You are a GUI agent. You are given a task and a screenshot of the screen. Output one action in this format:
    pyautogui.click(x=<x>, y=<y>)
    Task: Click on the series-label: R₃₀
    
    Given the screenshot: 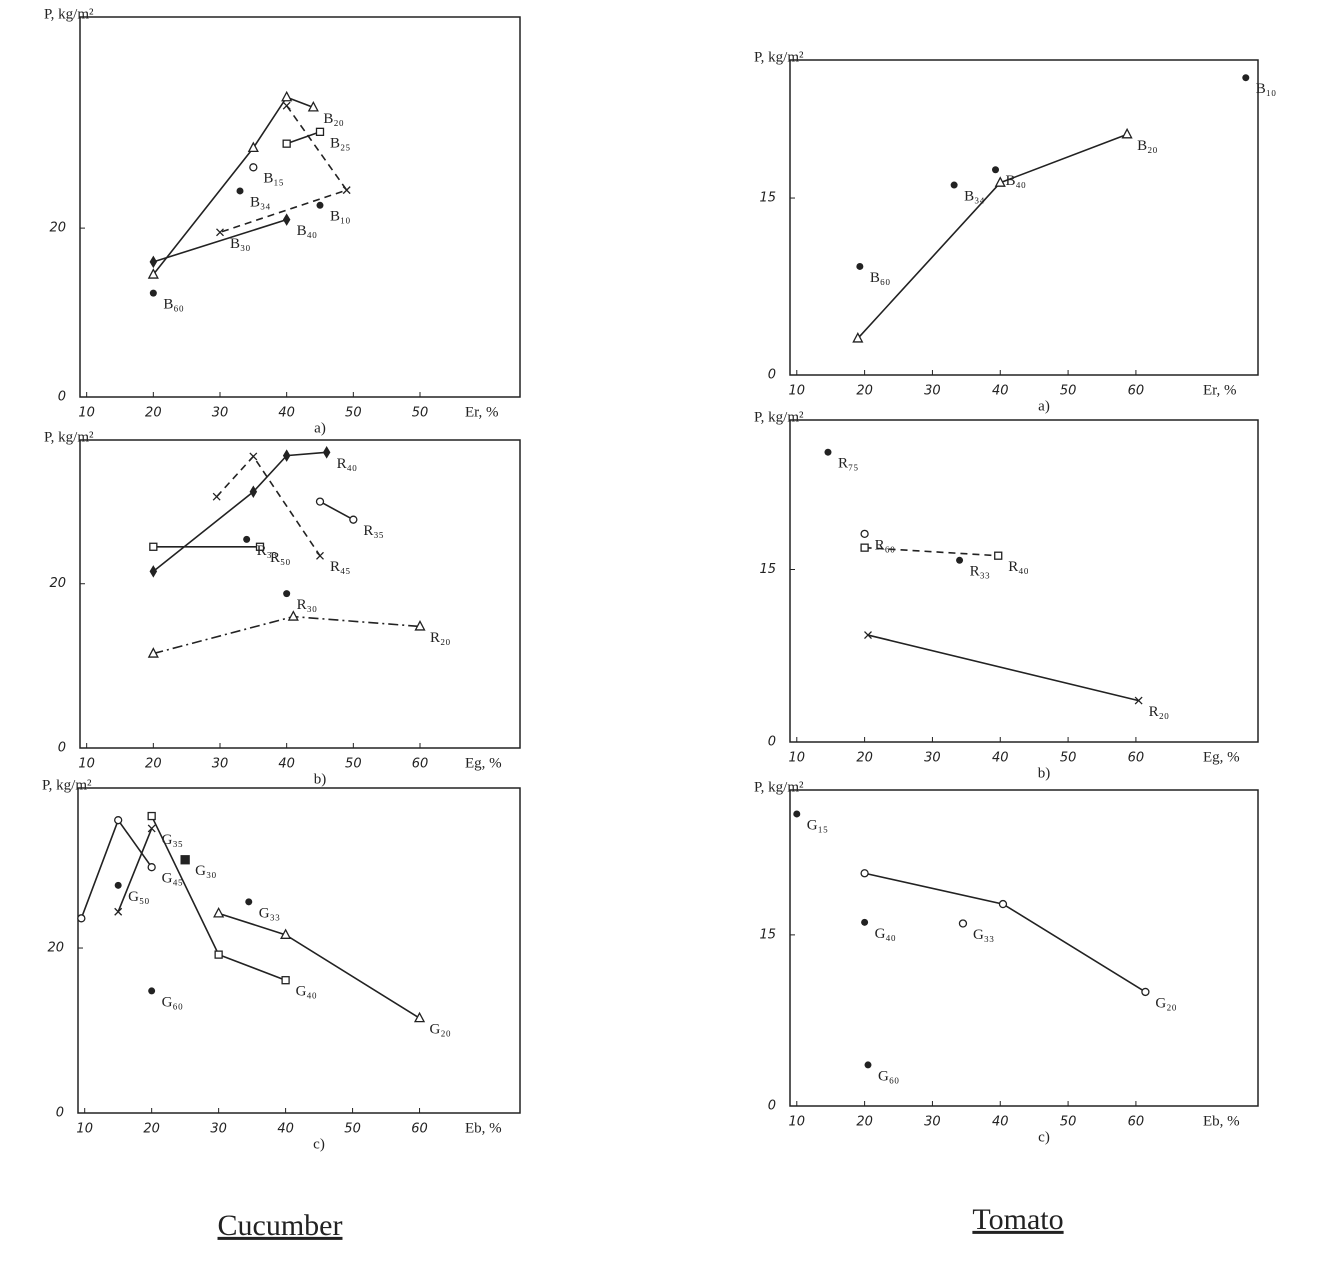 What is the action you would take?
    pyautogui.click(x=307, y=605)
    